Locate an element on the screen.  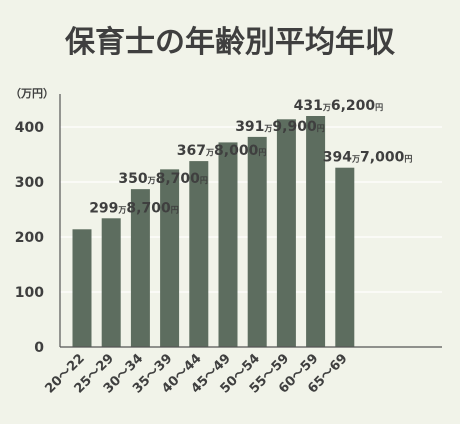
y-tick-200: 200 is located at coordinates (29, 238).